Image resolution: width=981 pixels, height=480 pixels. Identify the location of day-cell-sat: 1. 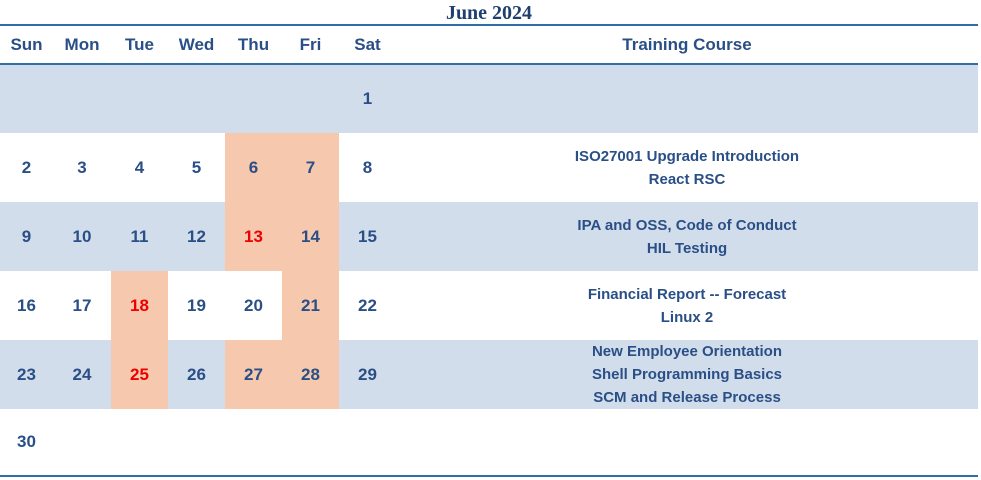
(367, 98).